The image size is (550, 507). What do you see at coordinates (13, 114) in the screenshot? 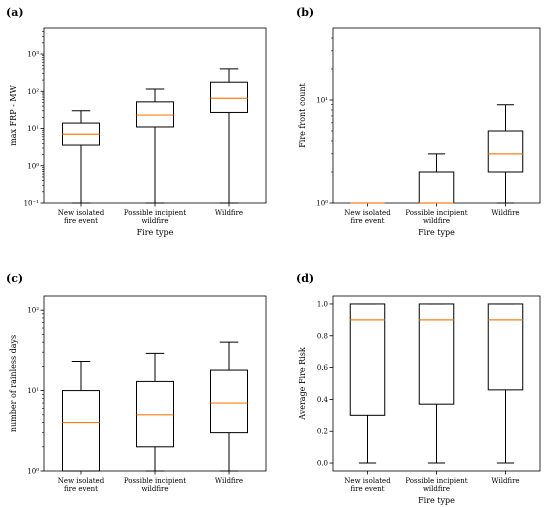
I see `y-axis-label: max FRP - MW` at bounding box center [13, 114].